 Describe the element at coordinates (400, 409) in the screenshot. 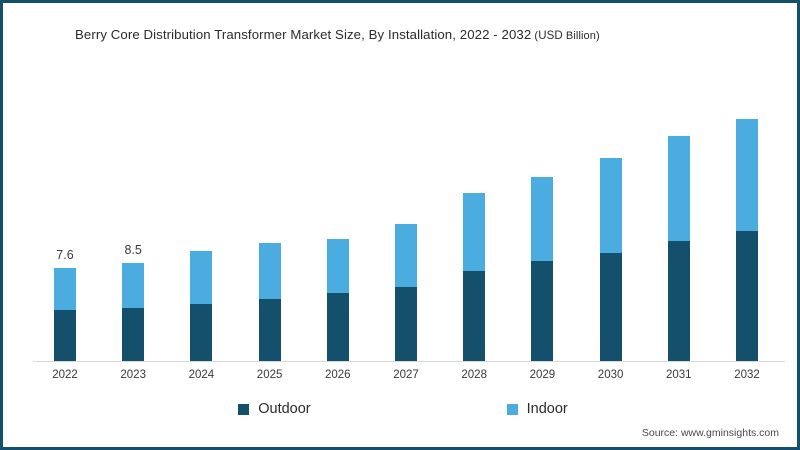

I see `chart-legend: Outdoor Indoor` at that location.